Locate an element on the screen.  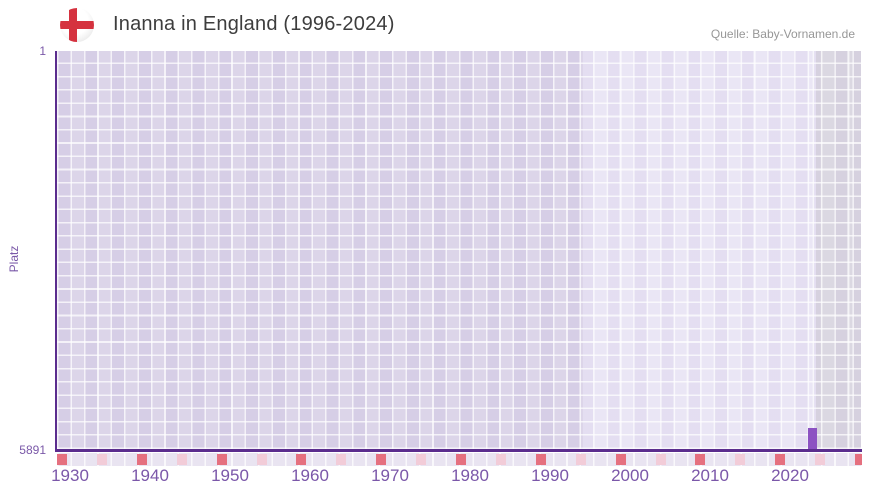
x-tick-strip is located at coordinates (459, 459).